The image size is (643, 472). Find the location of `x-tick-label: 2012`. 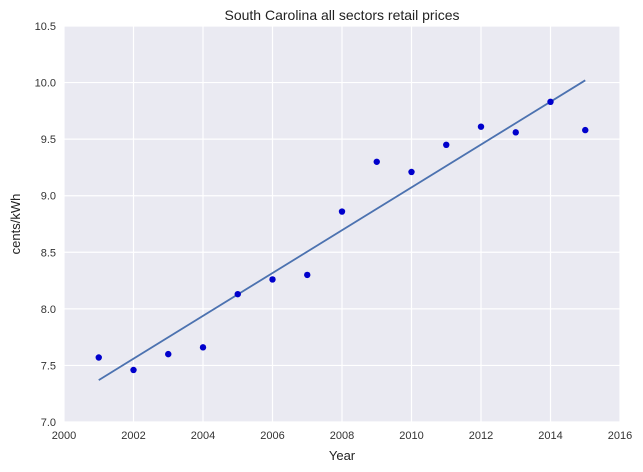

x-tick-label: 2012 is located at coordinates (481, 436).